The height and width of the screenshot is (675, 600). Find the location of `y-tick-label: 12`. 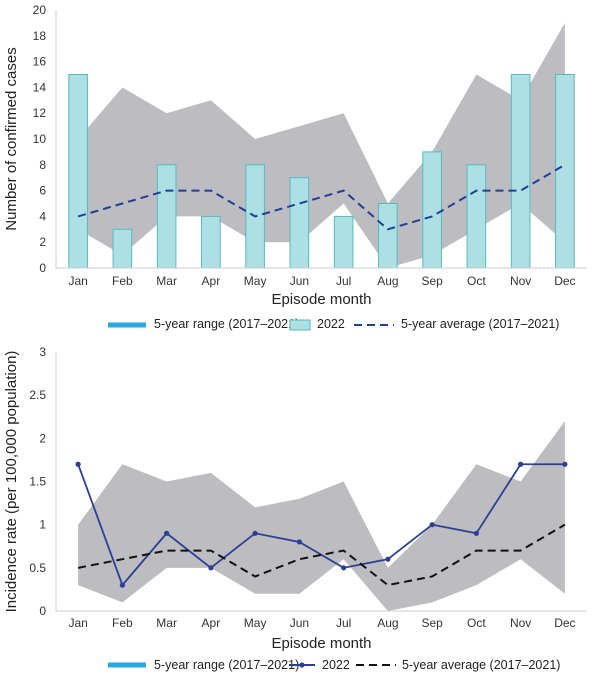

y-tick-label: 12 is located at coordinates (40, 113).